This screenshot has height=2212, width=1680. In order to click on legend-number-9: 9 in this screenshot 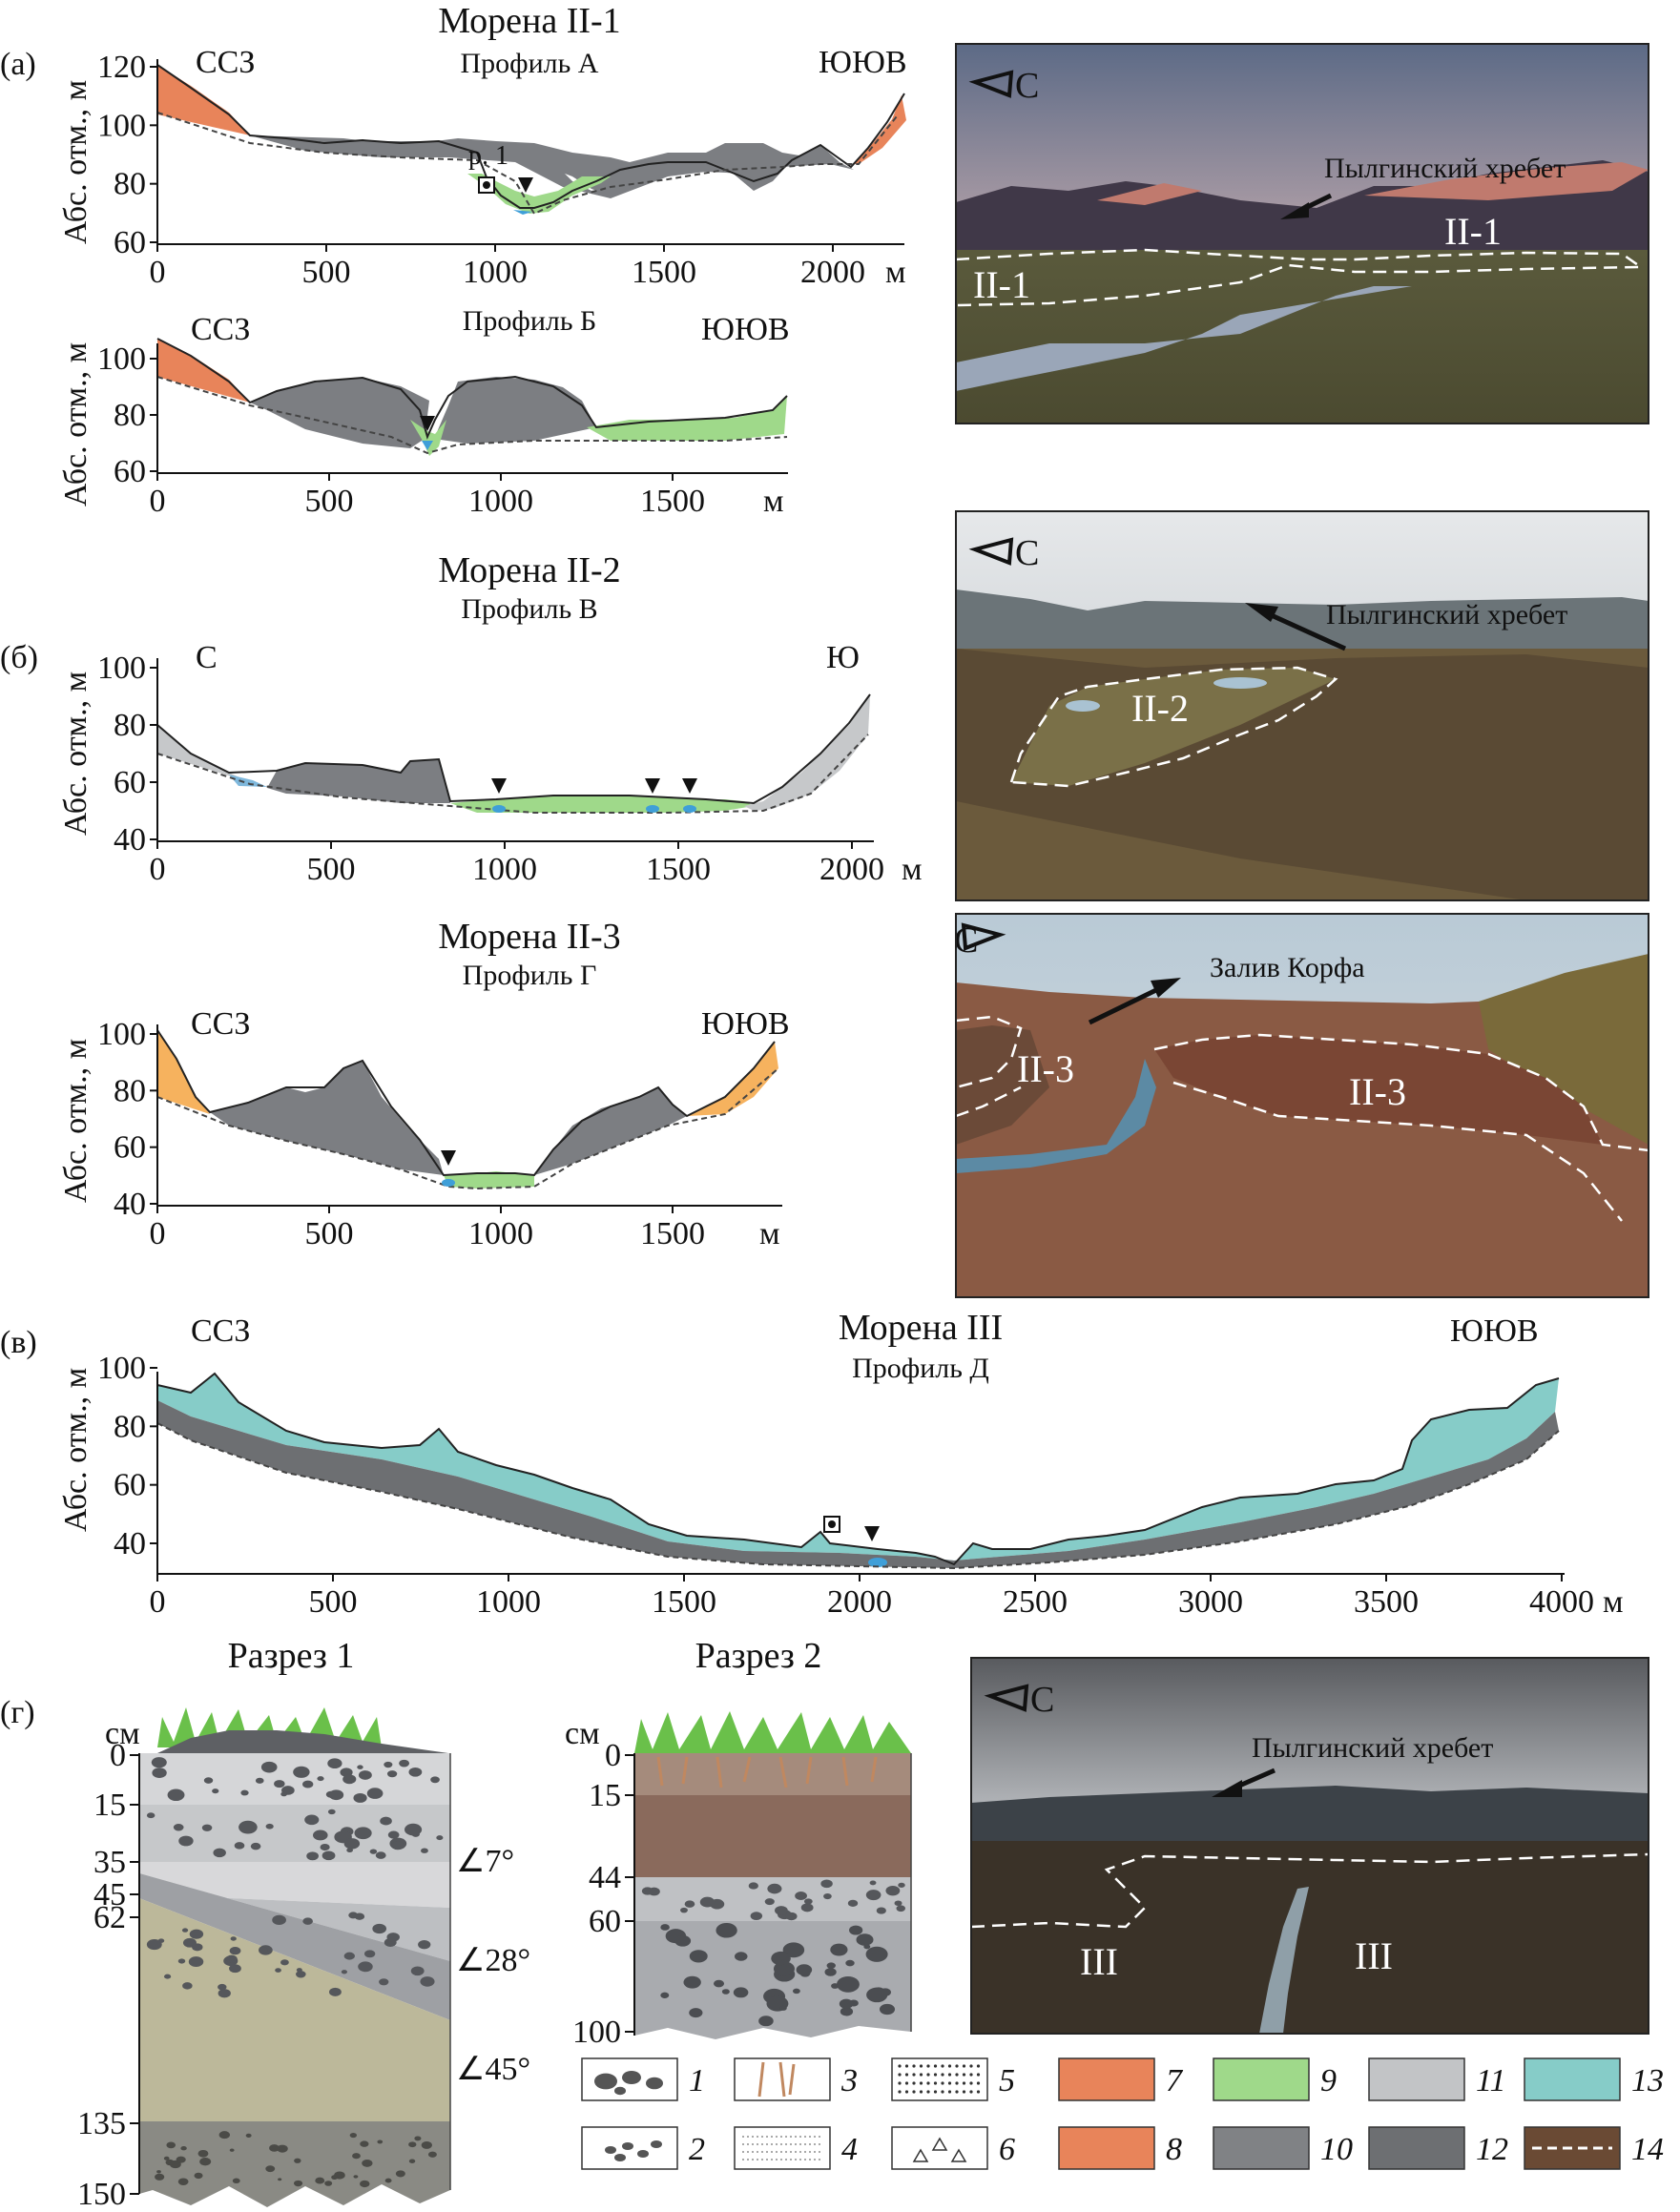, I will do `click(1328, 2080)`.